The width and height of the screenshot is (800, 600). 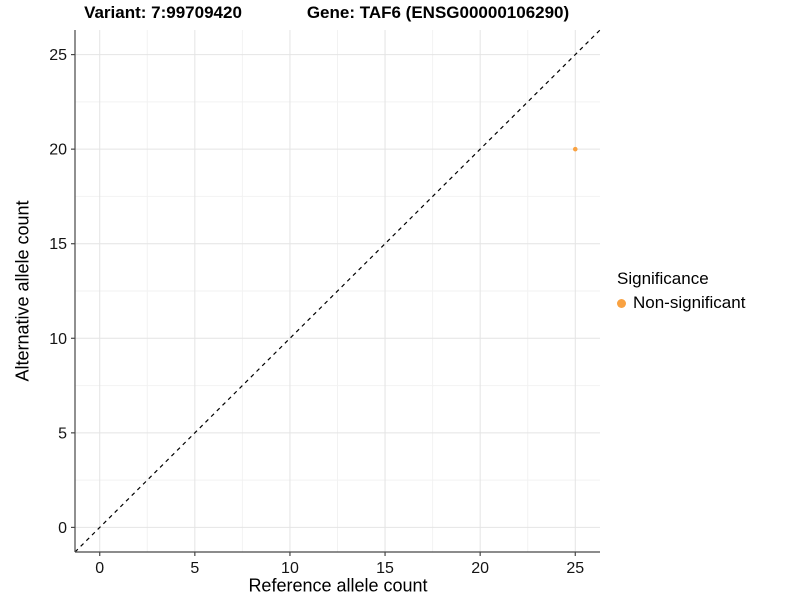 What do you see at coordinates (480, 568) in the screenshot?
I see `x-tick-label: 20` at bounding box center [480, 568].